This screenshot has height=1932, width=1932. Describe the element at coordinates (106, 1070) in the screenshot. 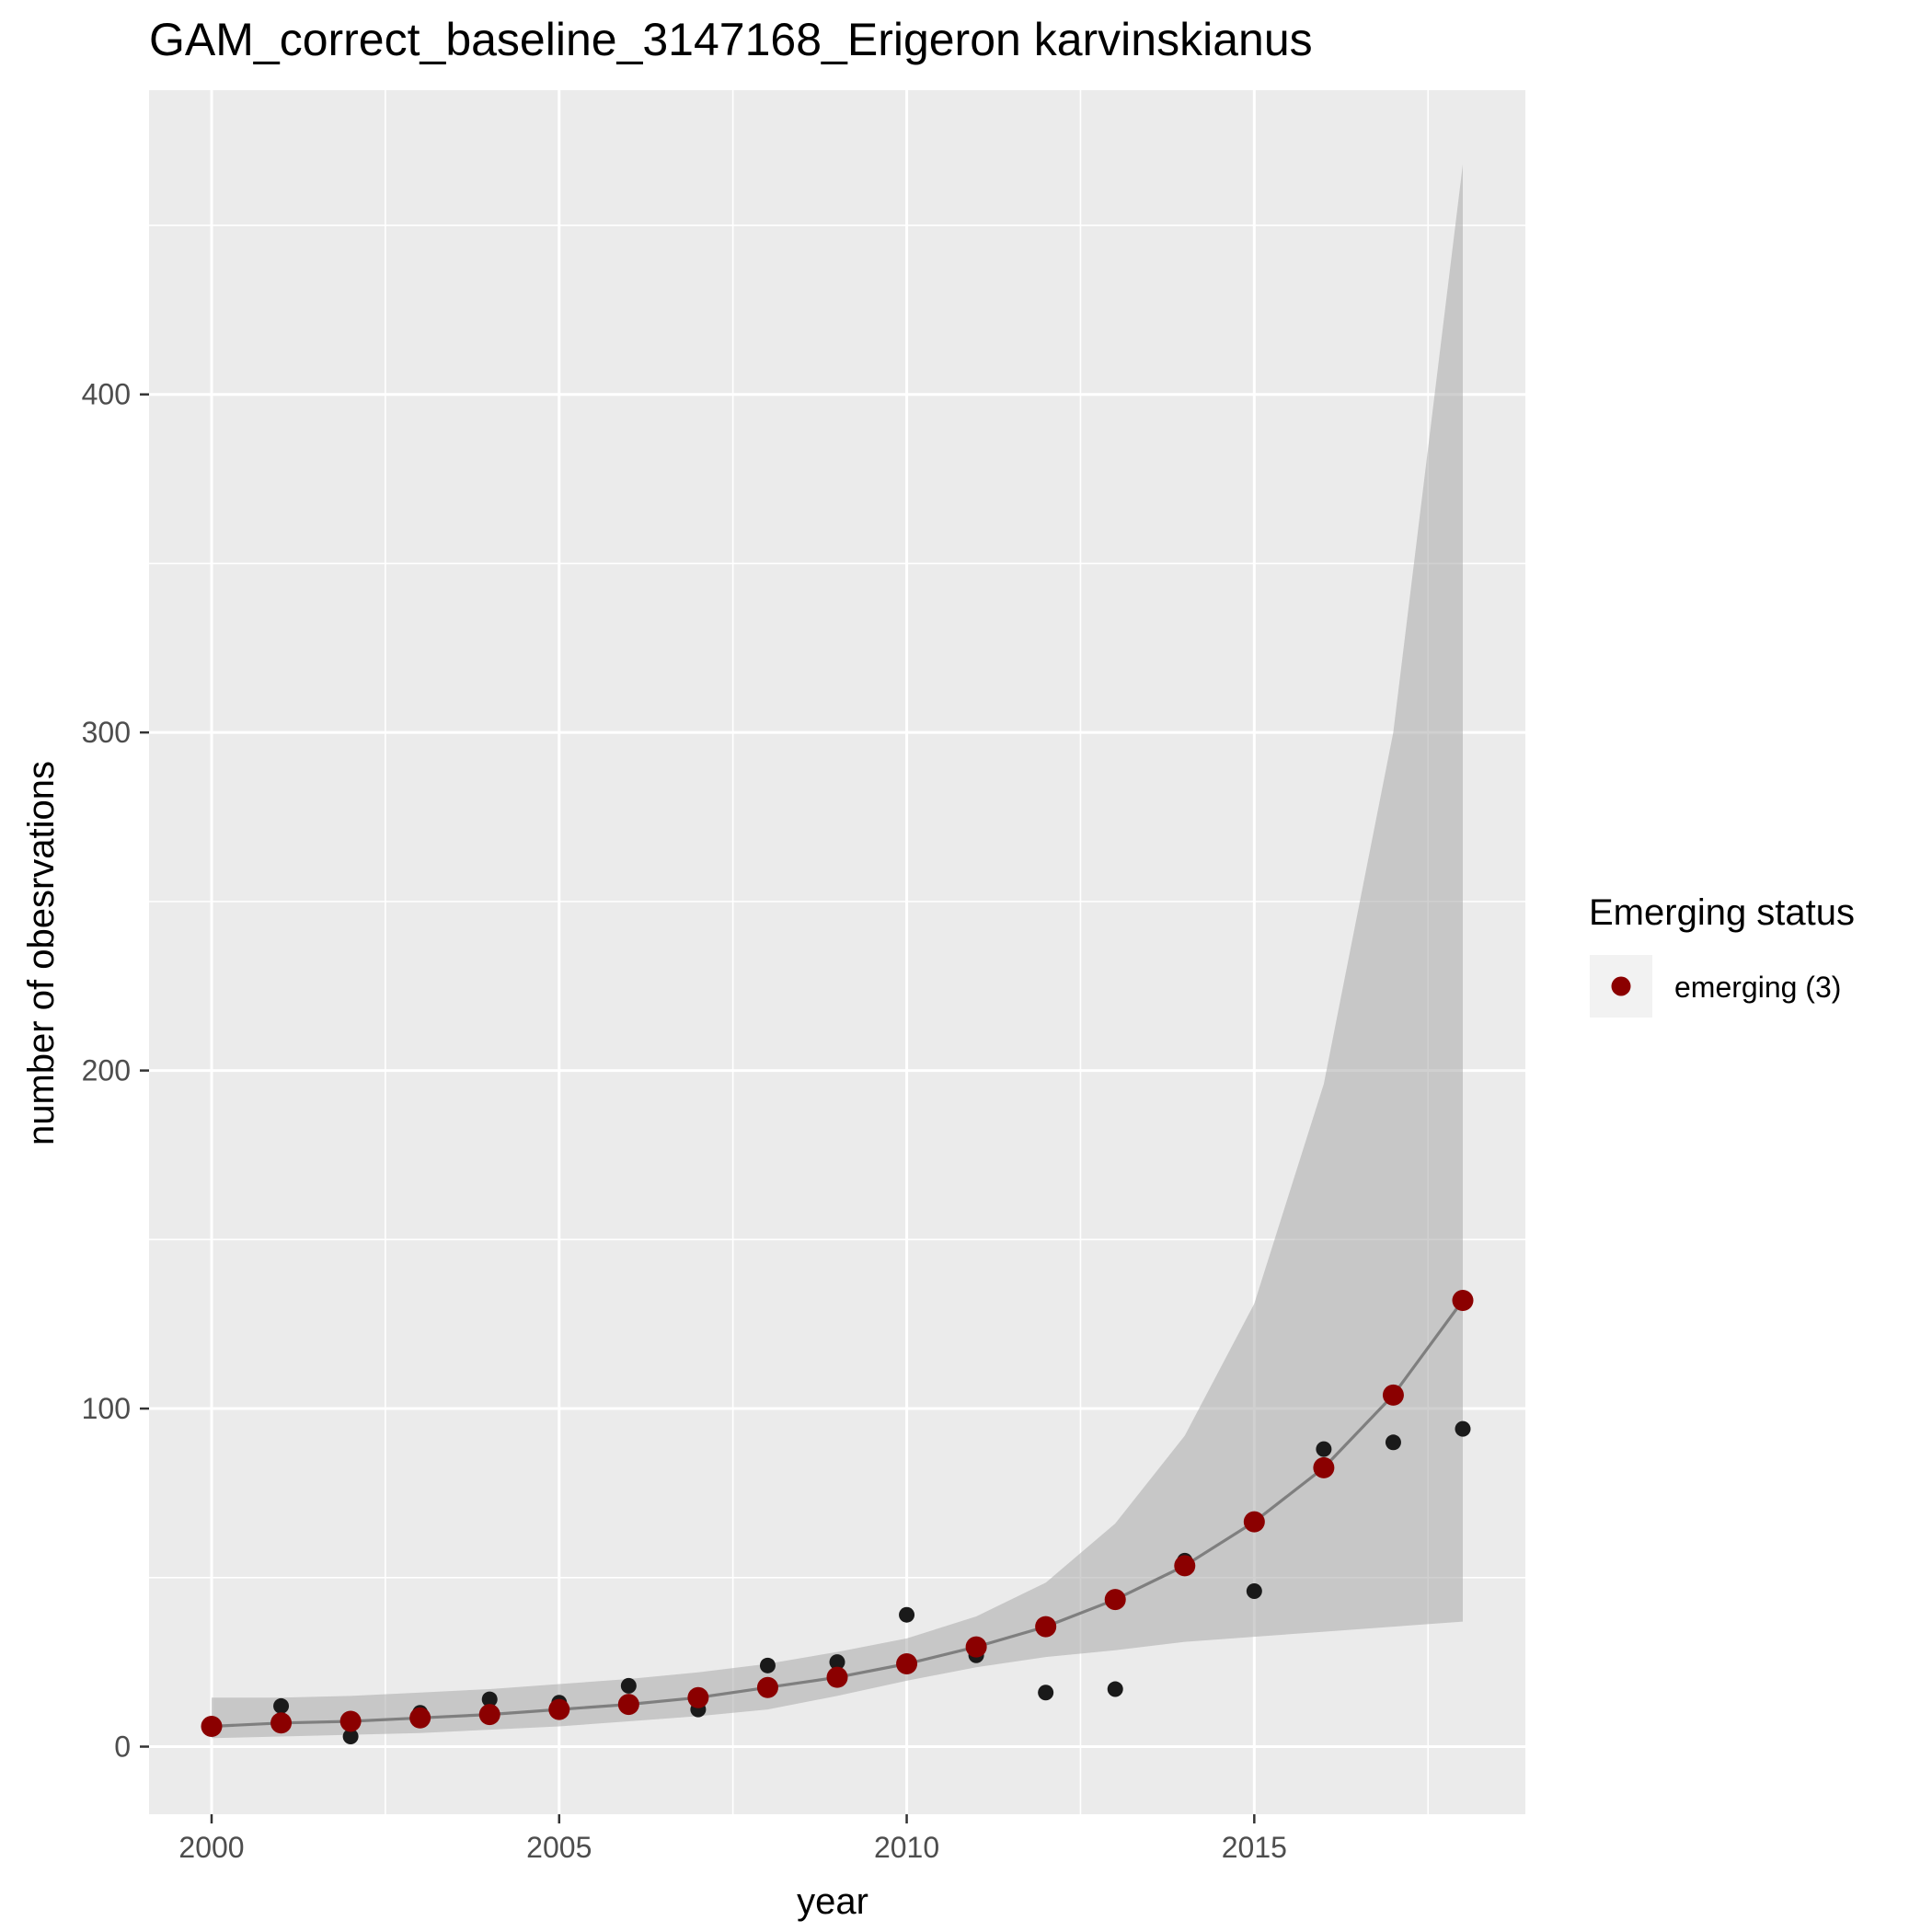

I see `y-tick-label: 200` at that location.